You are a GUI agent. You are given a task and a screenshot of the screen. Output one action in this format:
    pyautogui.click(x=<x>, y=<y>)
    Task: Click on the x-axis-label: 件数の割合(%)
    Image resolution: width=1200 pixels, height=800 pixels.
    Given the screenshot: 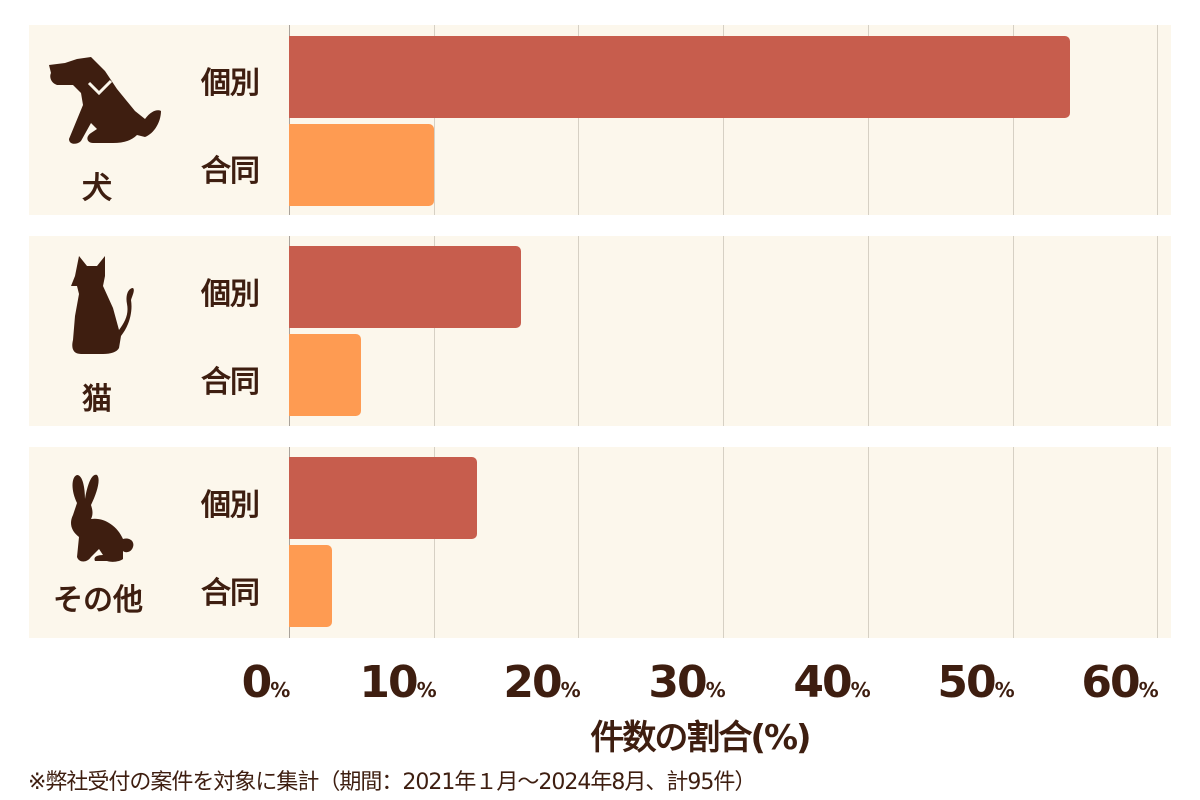 What is the action you would take?
    pyautogui.click(x=700, y=738)
    